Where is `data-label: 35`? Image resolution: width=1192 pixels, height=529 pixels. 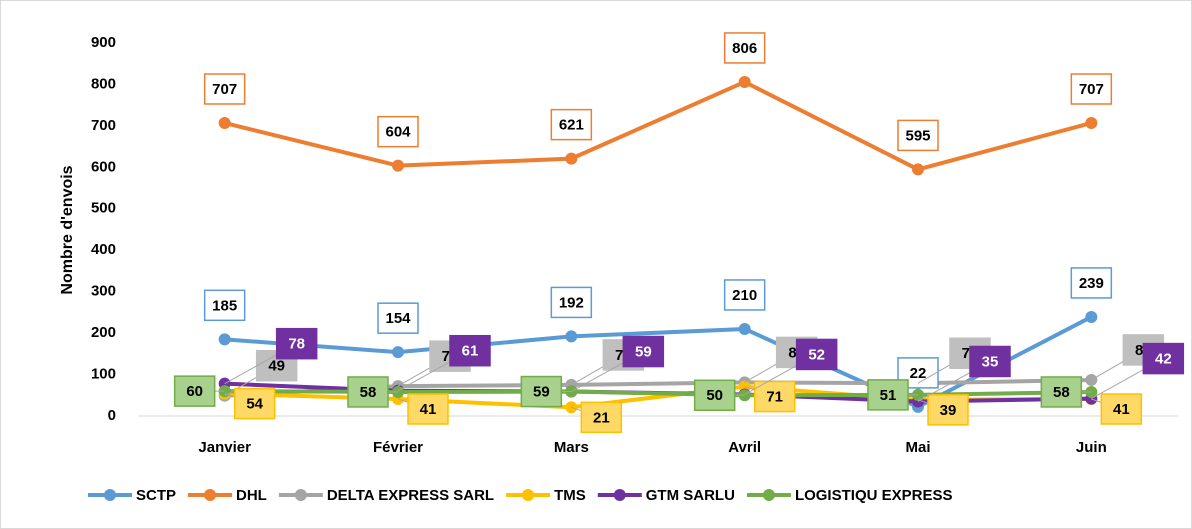
data-label: 35 is located at coordinates (990, 361).